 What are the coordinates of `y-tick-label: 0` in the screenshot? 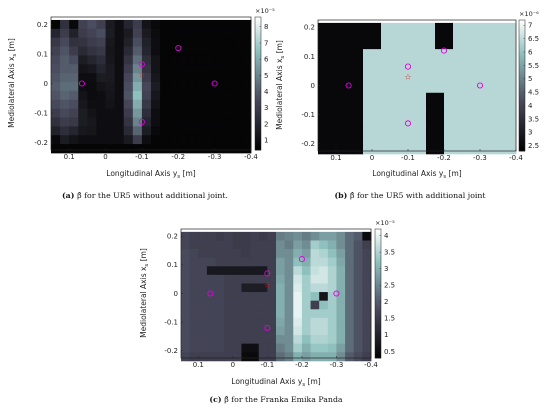 It's located at (46, 84).